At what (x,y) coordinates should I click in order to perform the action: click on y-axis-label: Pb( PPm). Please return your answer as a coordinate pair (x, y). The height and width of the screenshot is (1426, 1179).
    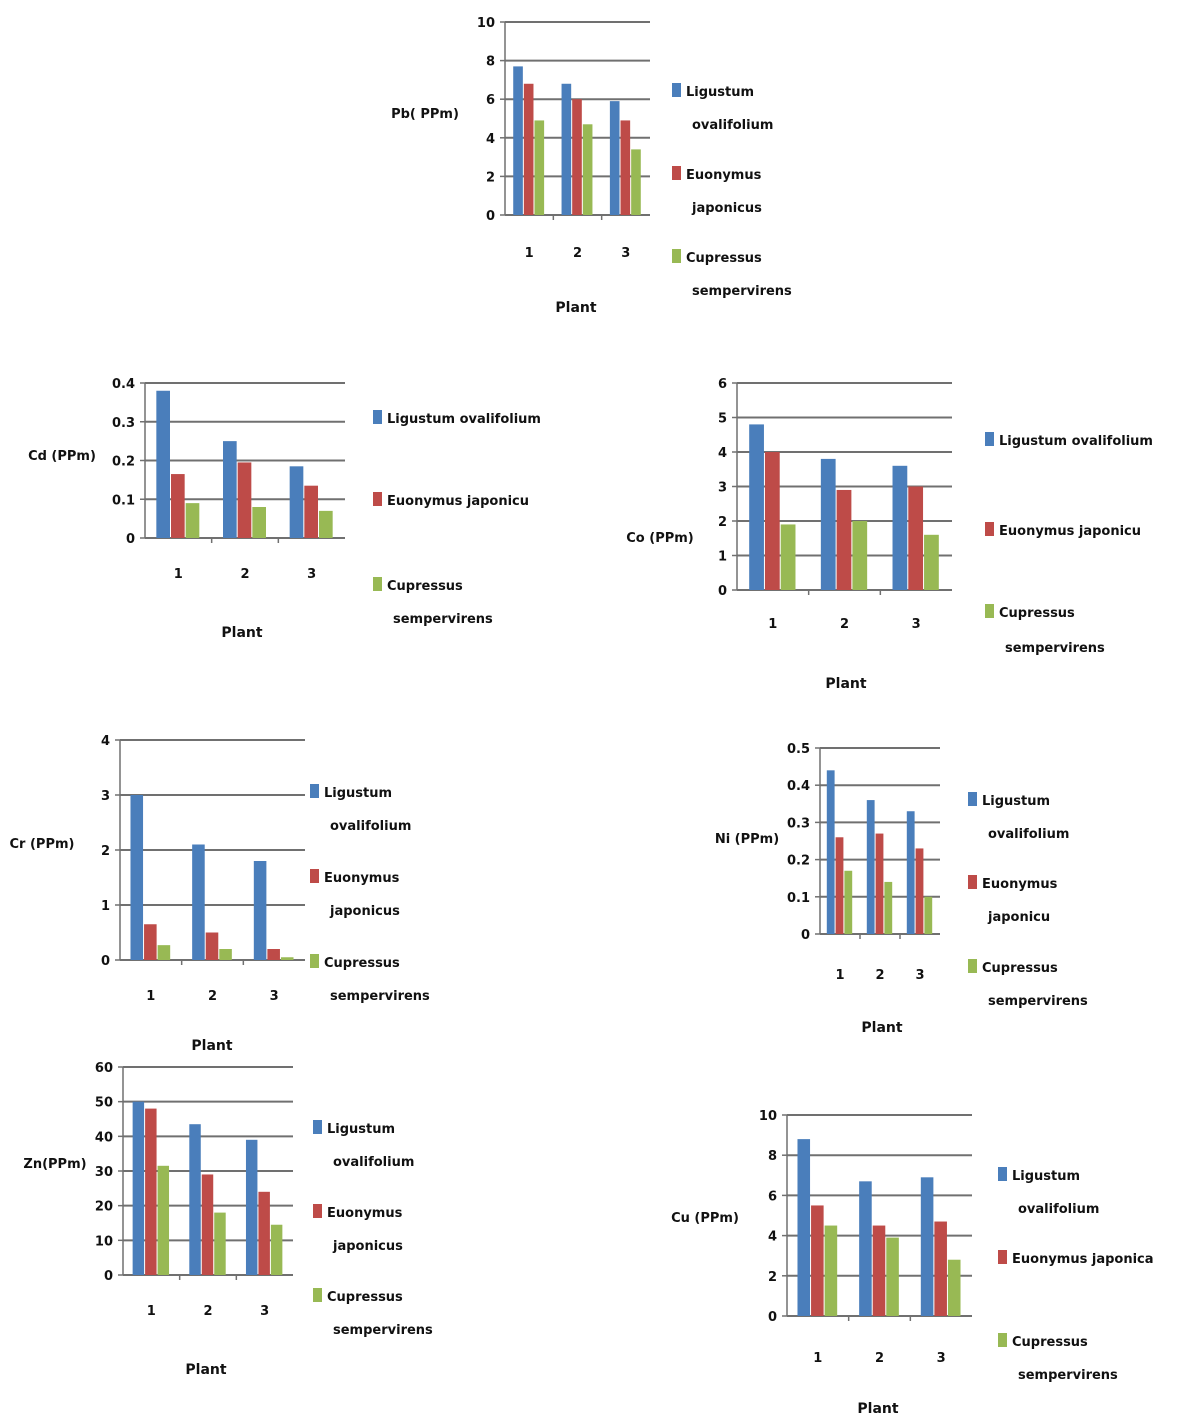
    Looking at the image, I should click on (425, 114).